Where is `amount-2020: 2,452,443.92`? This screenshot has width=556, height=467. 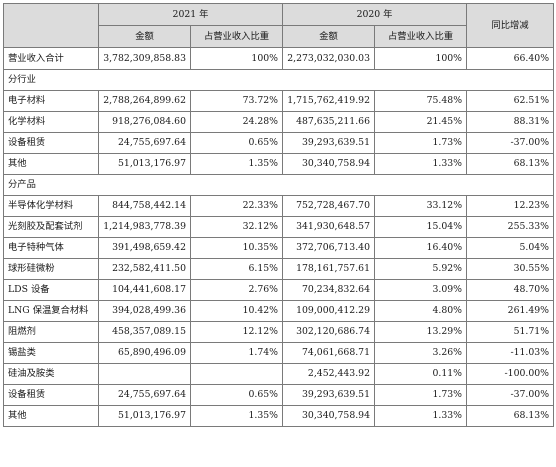
amount-2020: 2,452,443.92 is located at coordinates (329, 374).